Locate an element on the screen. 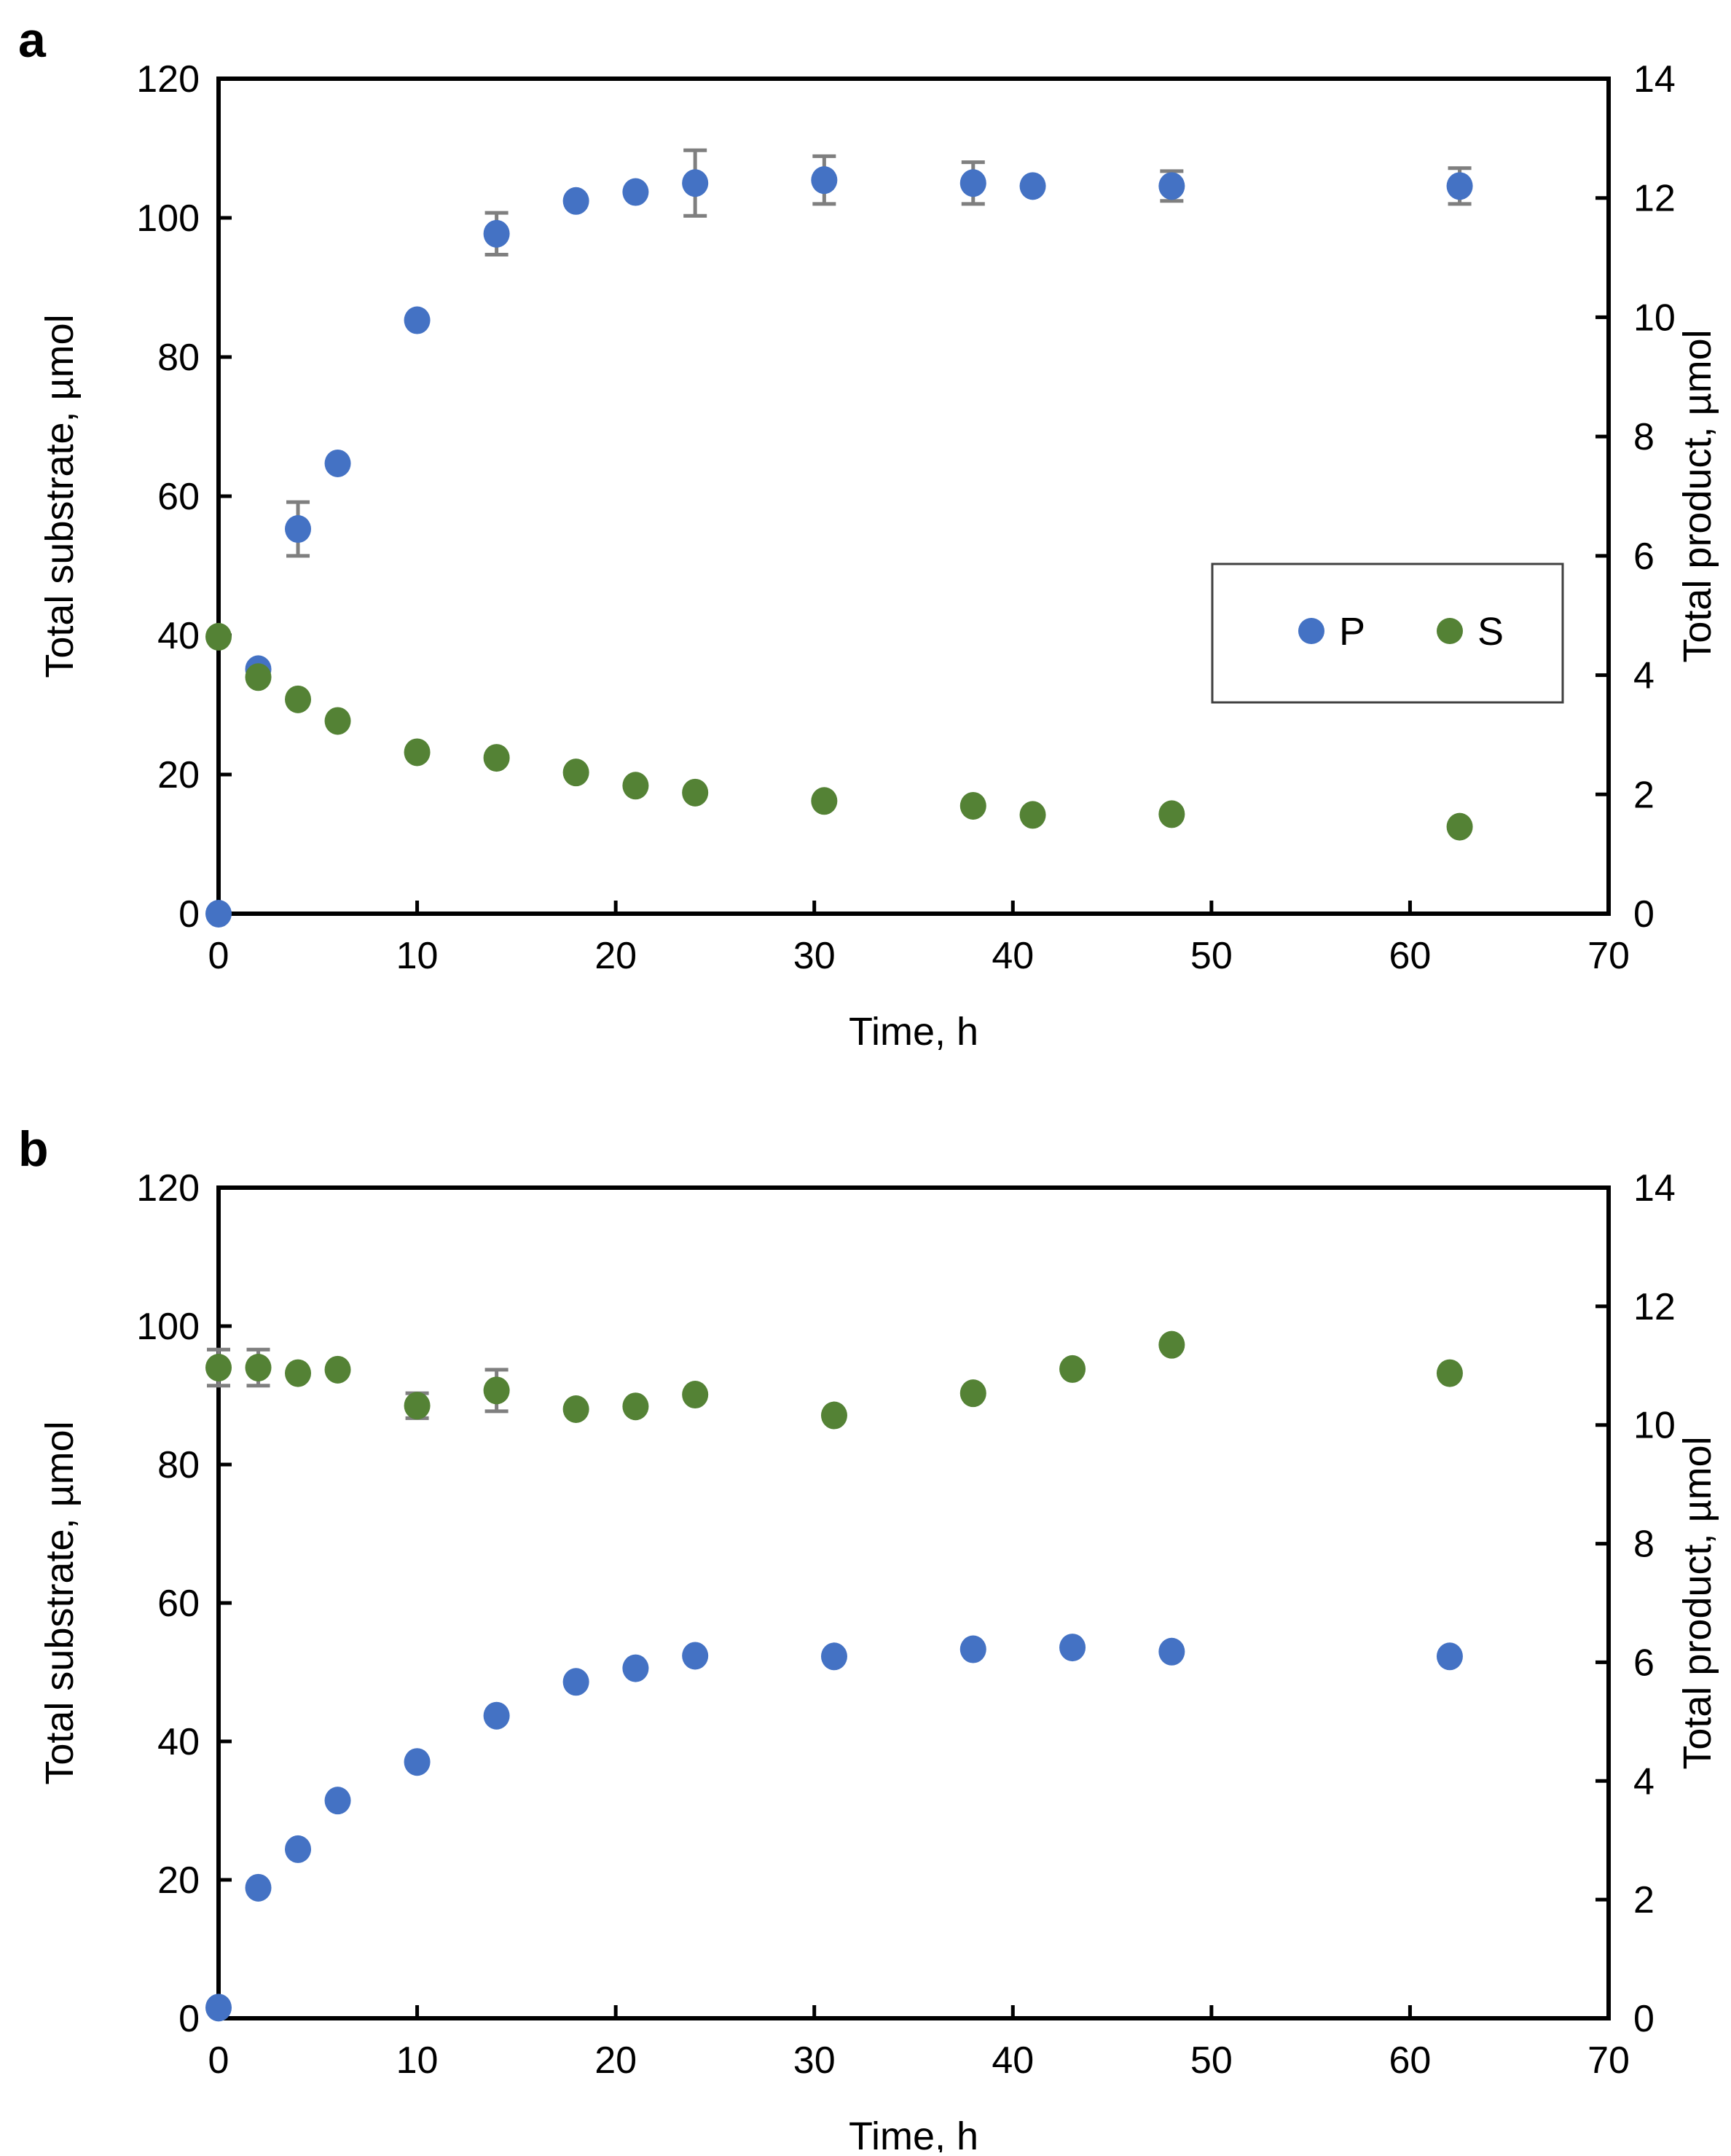 The image size is (1731, 2156). x-tick-label: 40 is located at coordinates (1013, 2060).